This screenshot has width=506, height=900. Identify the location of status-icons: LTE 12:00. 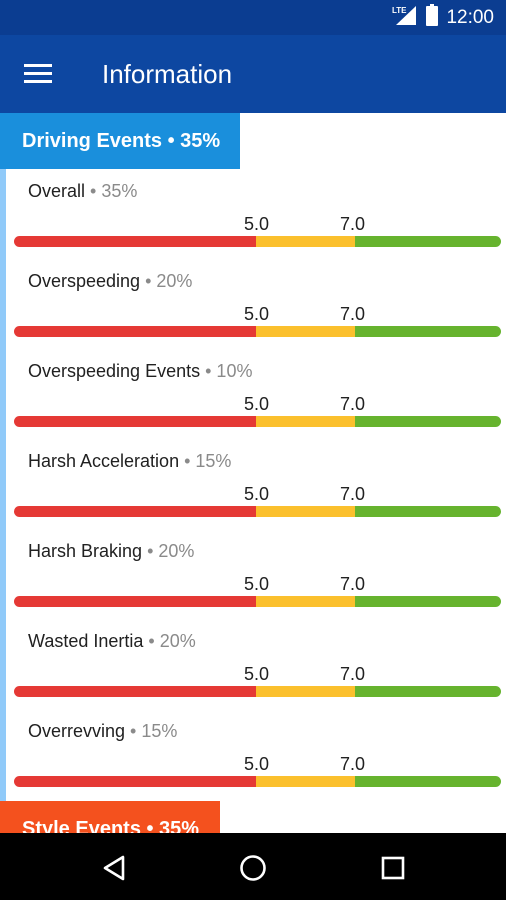
(443, 17).